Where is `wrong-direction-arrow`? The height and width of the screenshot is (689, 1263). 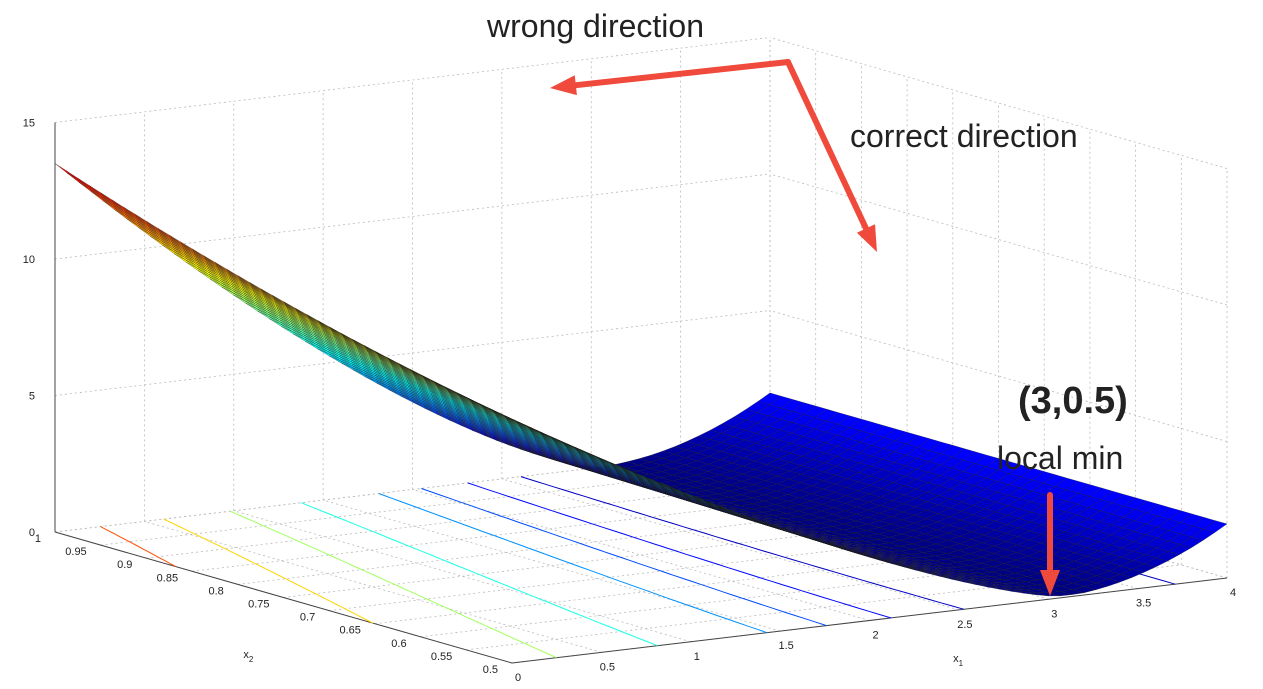
wrong-direction-arrow is located at coordinates (670, 77).